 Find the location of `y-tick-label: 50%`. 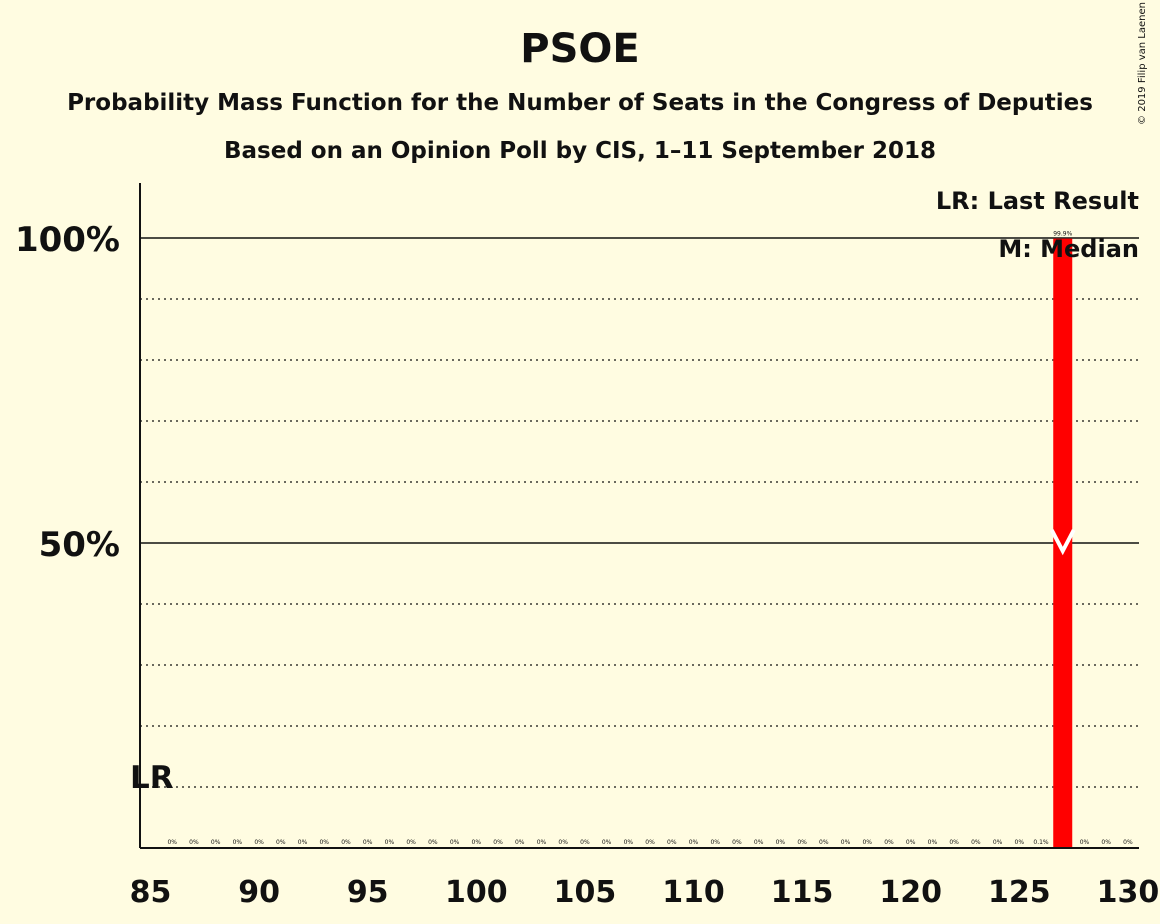

y-tick-label: 50% is located at coordinates (79, 545).